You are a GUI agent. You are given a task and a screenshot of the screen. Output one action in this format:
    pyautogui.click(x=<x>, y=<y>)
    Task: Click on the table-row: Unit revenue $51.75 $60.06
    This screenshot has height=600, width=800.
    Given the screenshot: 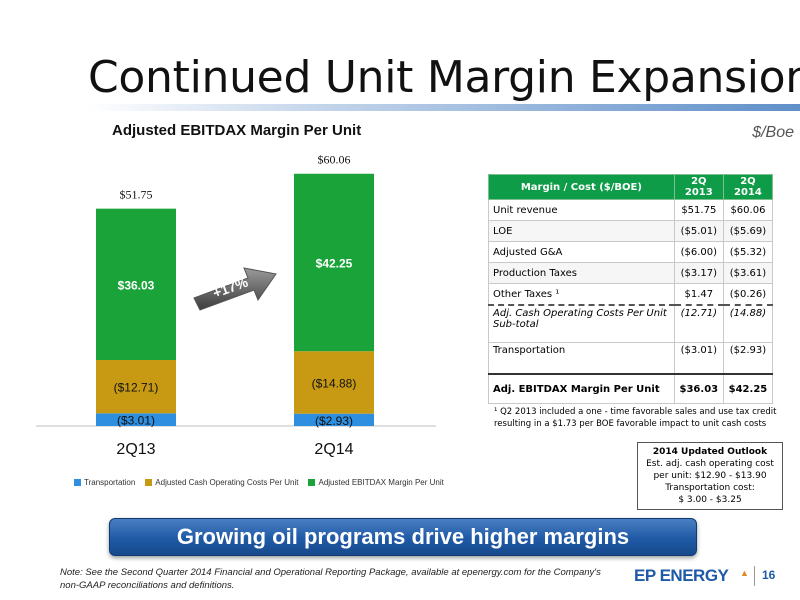 What is the action you would take?
    pyautogui.click(x=631, y=210)
    